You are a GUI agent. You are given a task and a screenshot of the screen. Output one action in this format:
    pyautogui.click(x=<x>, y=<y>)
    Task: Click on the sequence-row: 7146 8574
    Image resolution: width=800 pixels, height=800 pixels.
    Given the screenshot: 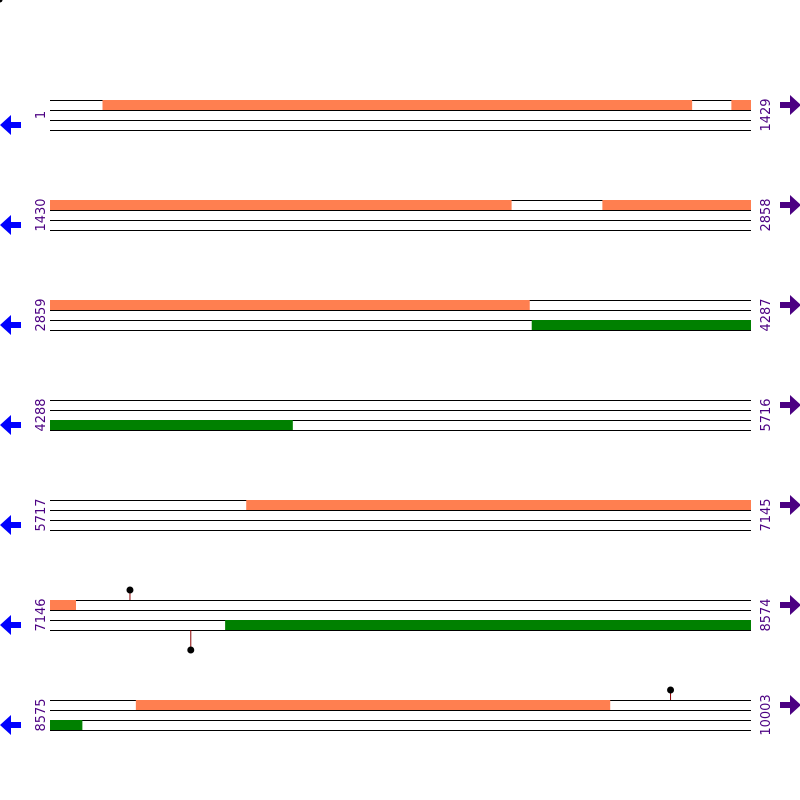 What is the action you would take?
    pyautogui.click(x=400, y=620)
    